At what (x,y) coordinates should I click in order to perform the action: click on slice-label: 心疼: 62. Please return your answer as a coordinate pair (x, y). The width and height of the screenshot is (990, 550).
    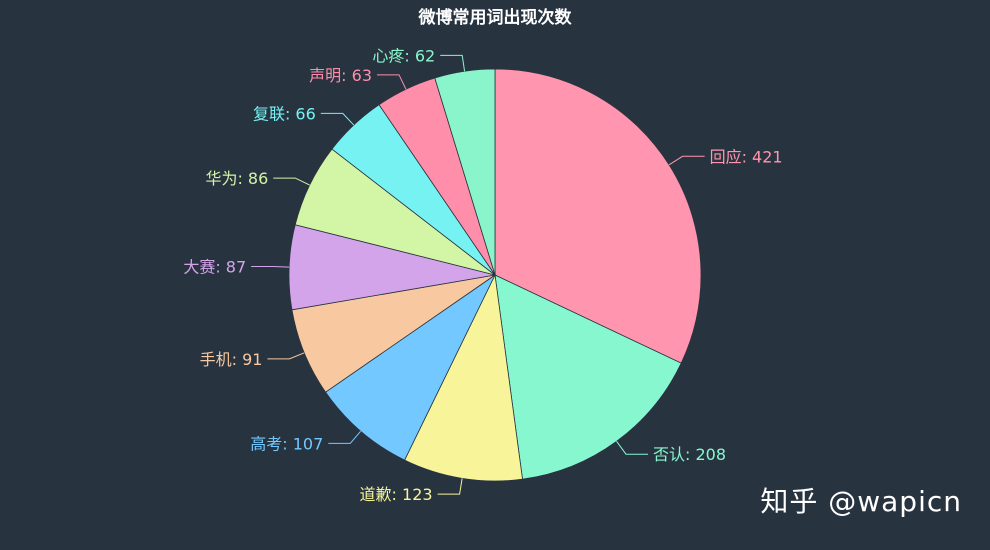
    Looking at the image, I should click on (403, 55).